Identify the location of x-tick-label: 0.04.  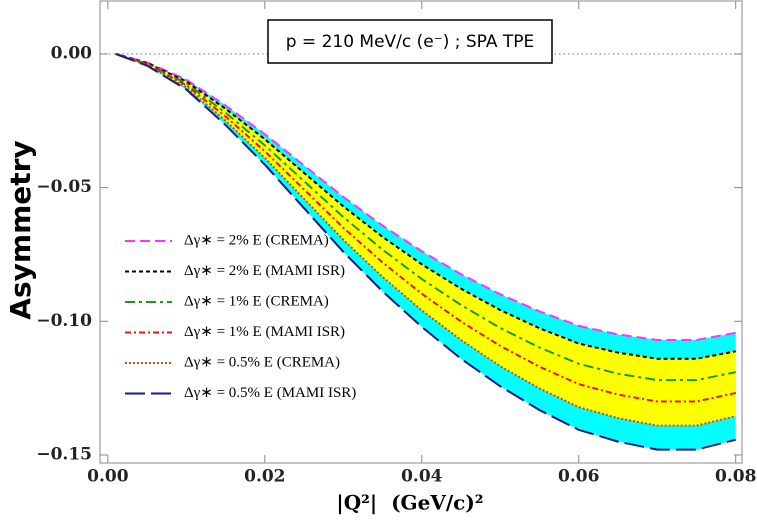
(422, 477).